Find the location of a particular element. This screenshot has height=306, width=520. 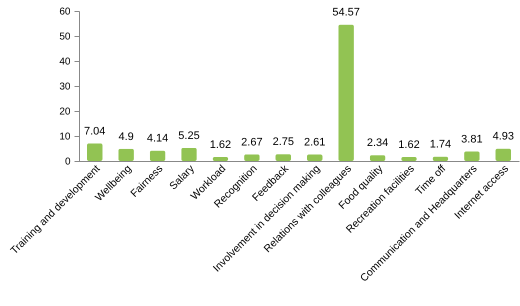

data-label: 54.57 is located at coordinates (346, 12).